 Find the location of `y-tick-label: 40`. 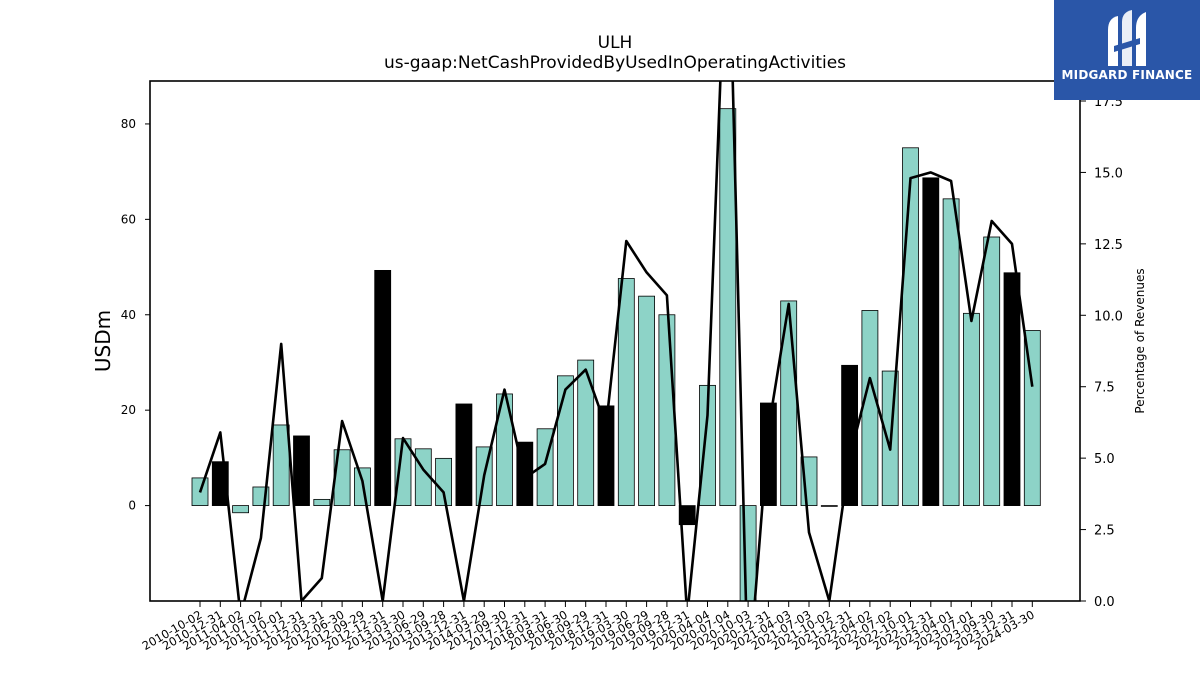

y-tick-label: 40 is located at coordinates (128, 315).